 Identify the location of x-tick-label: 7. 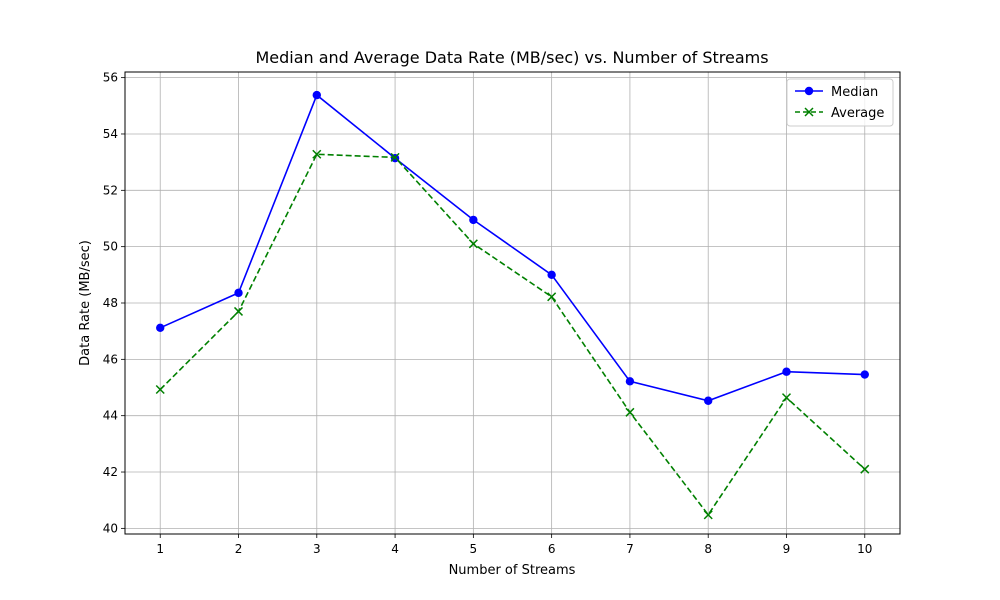
(630, 549).